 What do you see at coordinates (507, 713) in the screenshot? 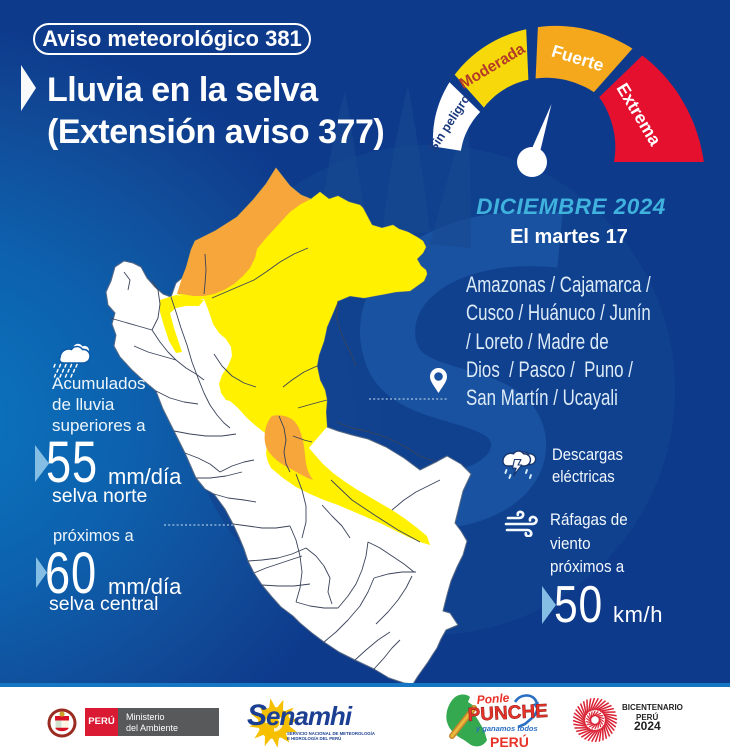
I see `svg-text: PUNCHE` at bounding box center [507, 713].